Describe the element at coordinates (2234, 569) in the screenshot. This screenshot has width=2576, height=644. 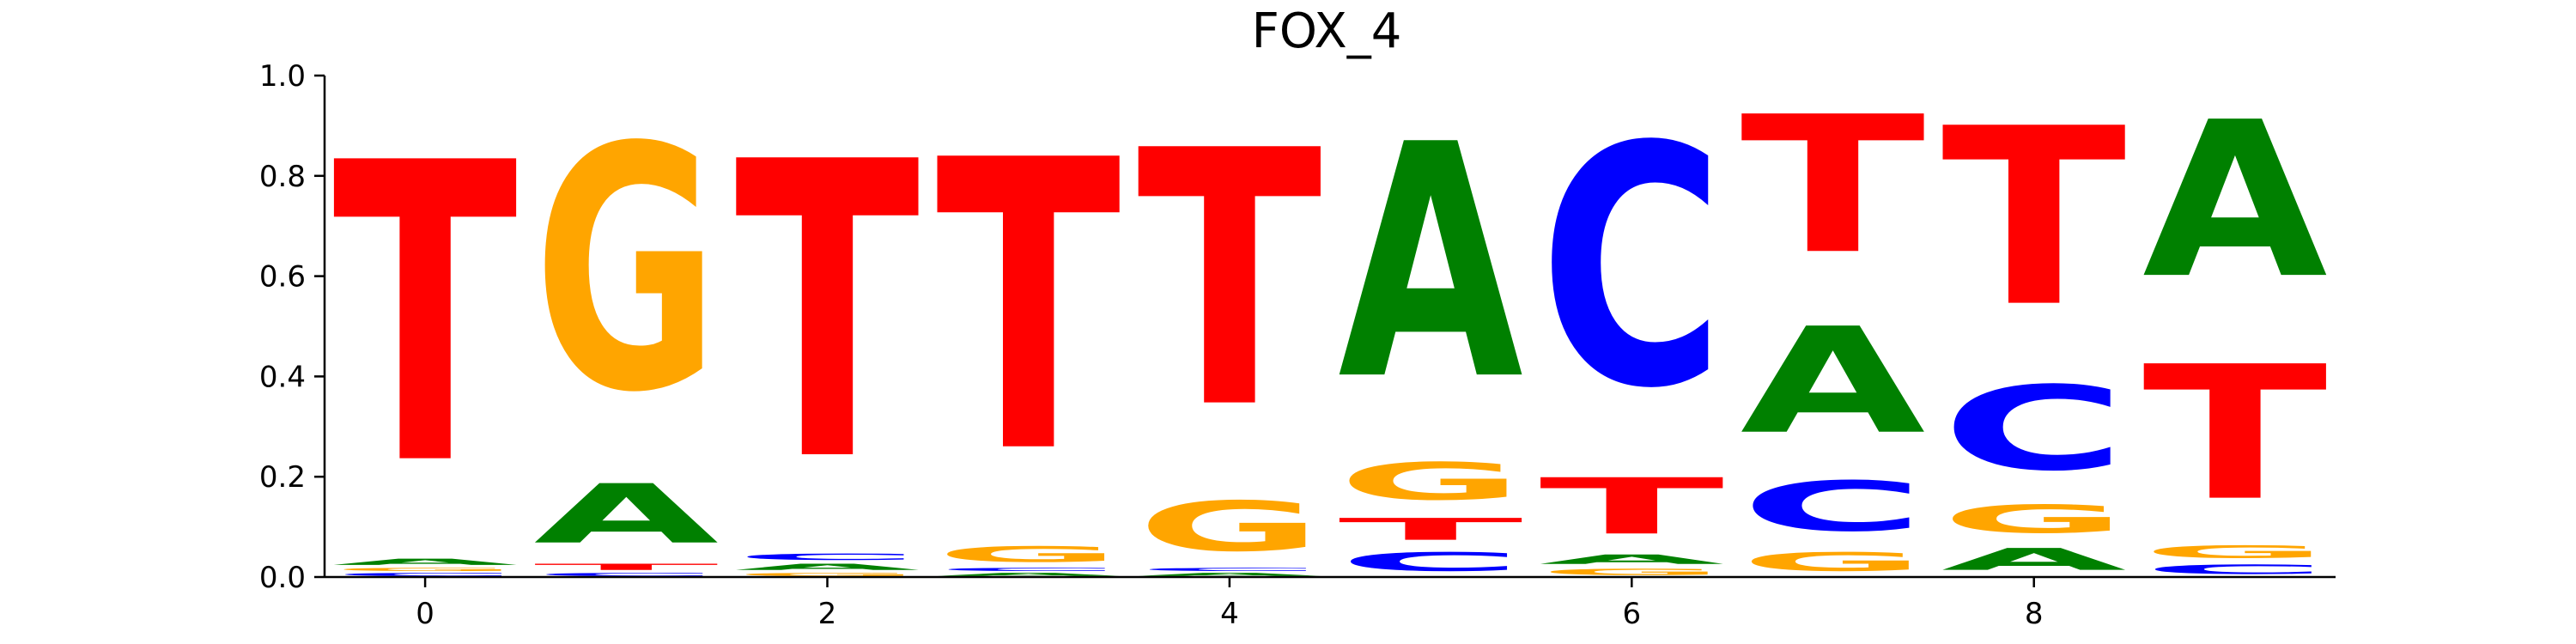
I see `logo-letter-C-pos-9: C` at that location.